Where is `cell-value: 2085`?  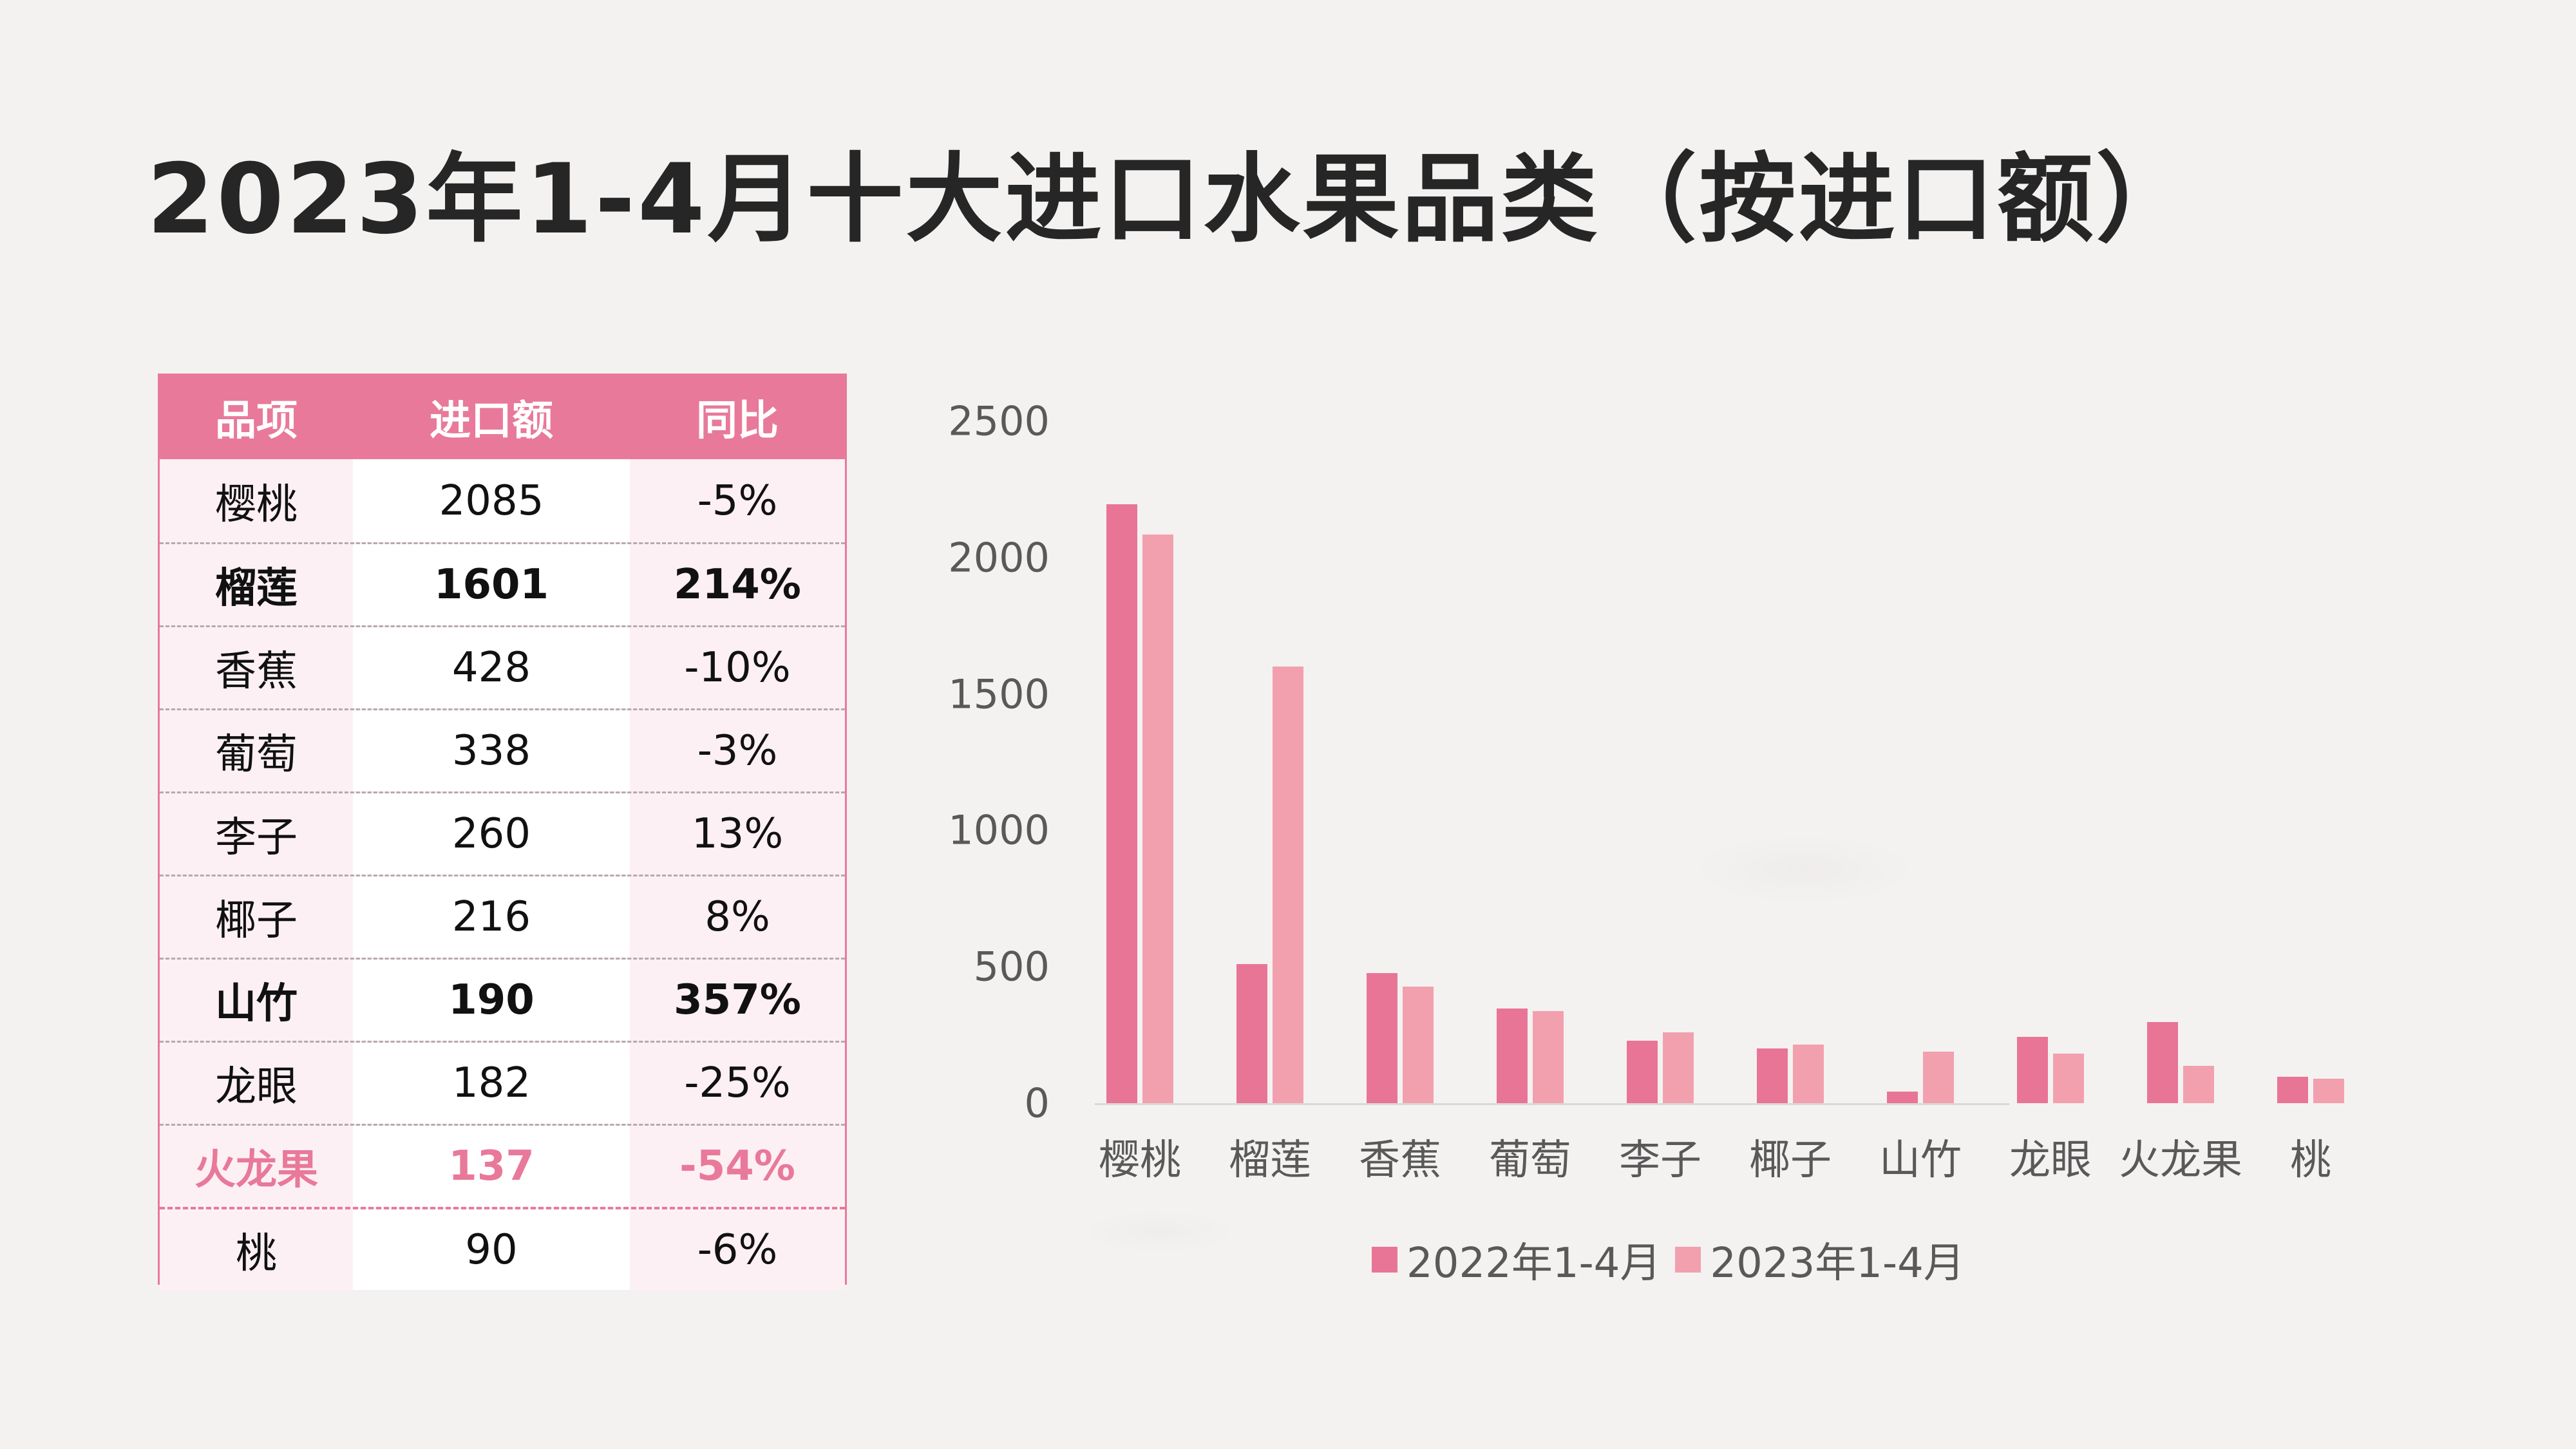 cell-value: 2085 is located at coordinates (492, 500).